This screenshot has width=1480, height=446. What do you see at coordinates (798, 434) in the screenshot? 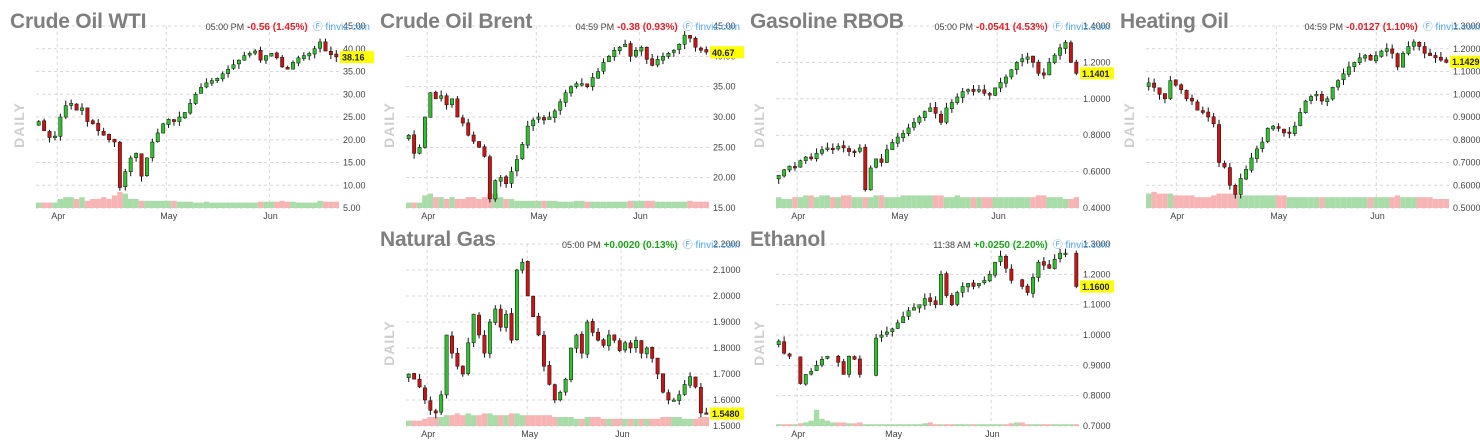
I see `x-tick-label: Apr` at bounding box center [798, 434].